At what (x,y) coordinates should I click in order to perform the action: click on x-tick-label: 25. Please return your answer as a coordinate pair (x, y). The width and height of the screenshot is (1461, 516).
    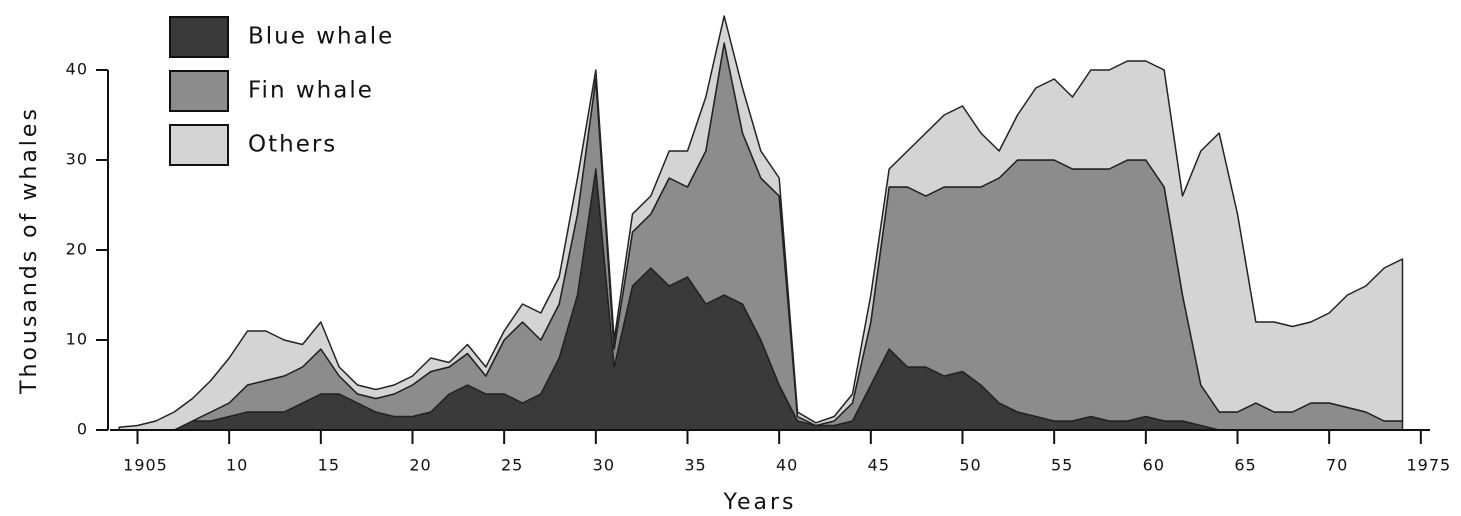
    Looking at the image, I should click on (512, 465).